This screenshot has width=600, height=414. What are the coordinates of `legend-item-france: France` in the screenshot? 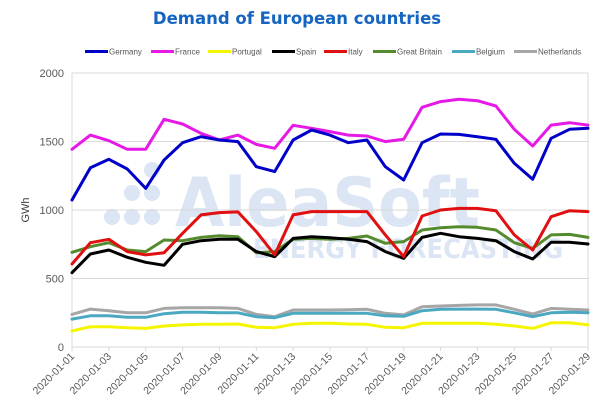 It's located at (175, 52).